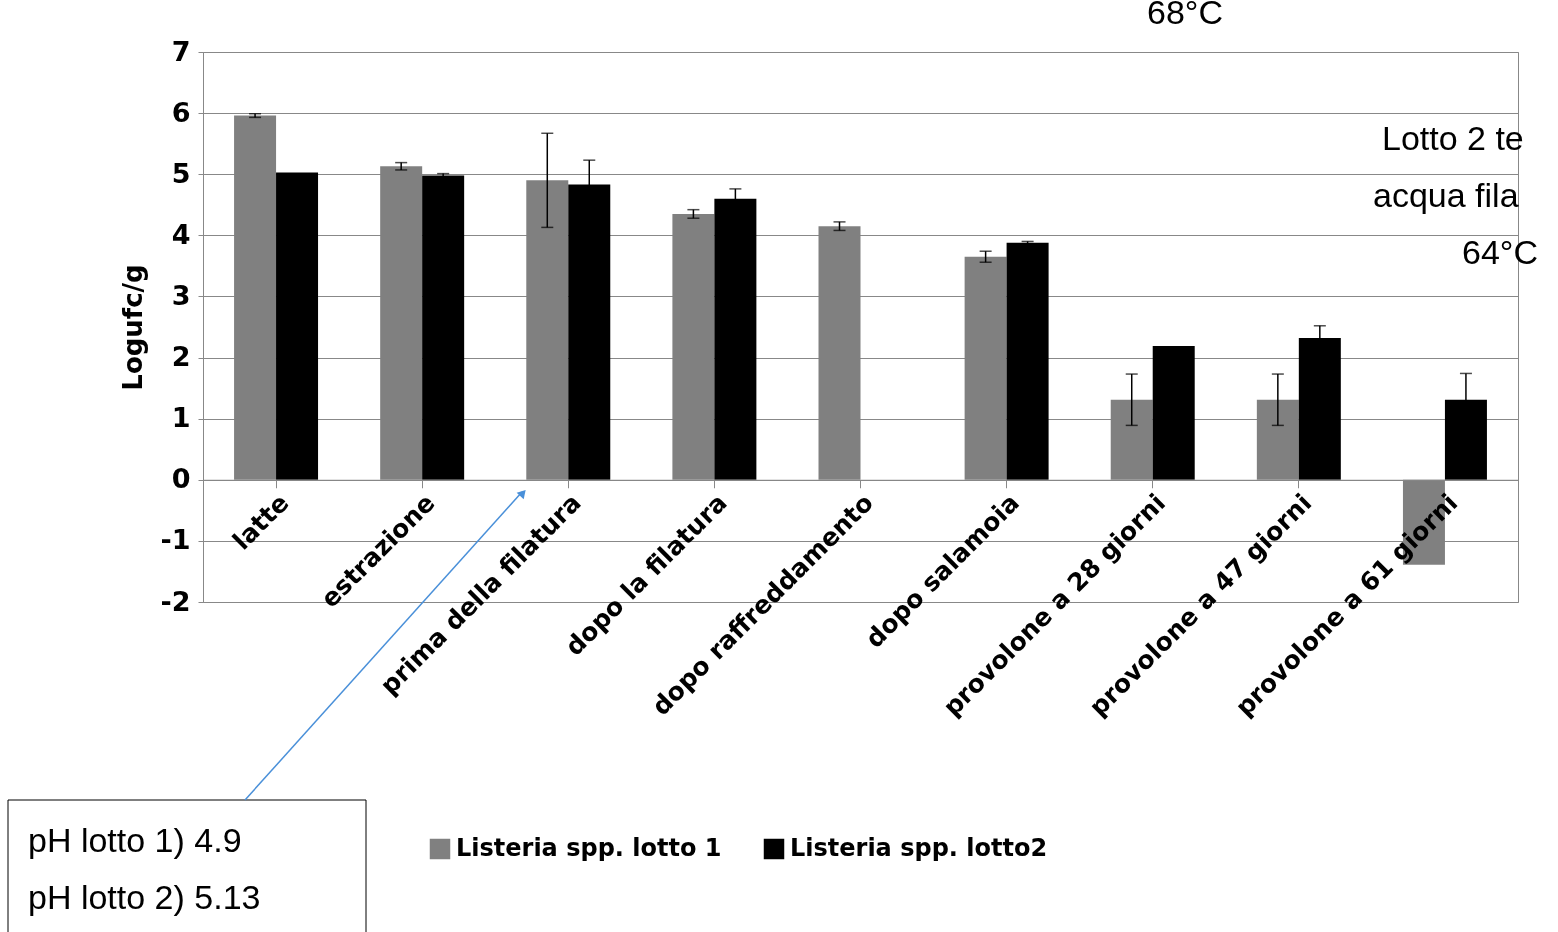  What do you see at coordinates (144, 897) in the screenshot?
I see `text: pH lotto 2) 5.13` at bounding box center [144, 897].